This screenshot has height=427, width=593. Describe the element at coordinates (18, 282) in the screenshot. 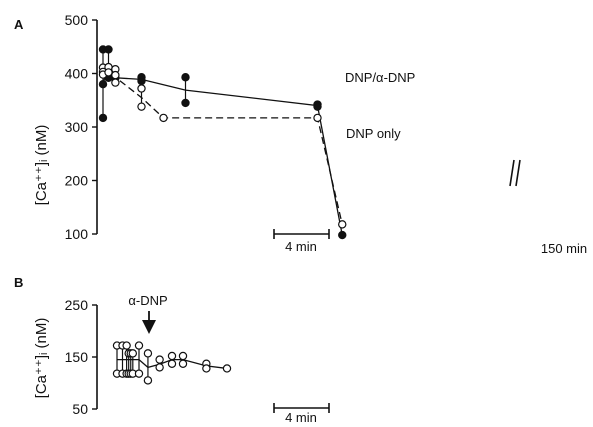

I see `panel-b-letter: B` at that location.